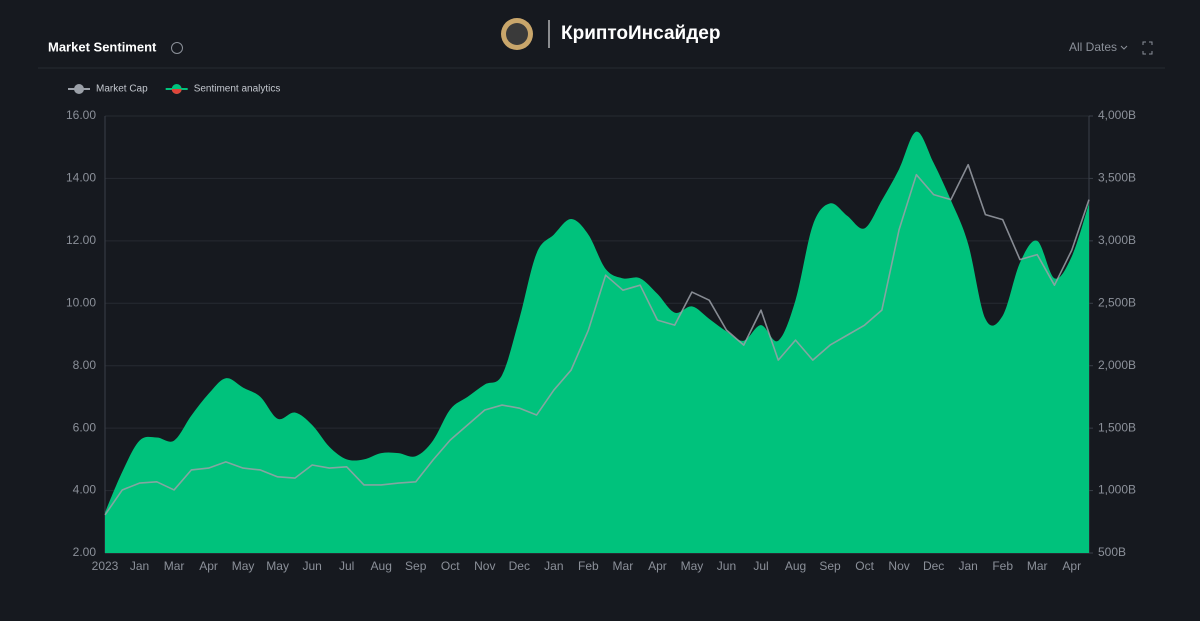 The width and height of the screenshot is (1200, 621). What do you see at coordinates (1117, 365) in the screenshot?
I see `y2-tick-label: 2,000B` at bounding box center [1117, 365].